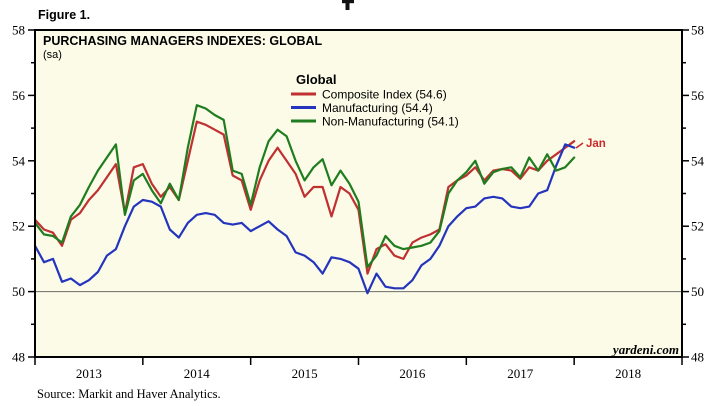 This screenshot has width=711, height=406. What do you see at coordinates (64, 15) in the screenshot?
I see `figure-label: Figure 1.` at bounding box center [64, 15].